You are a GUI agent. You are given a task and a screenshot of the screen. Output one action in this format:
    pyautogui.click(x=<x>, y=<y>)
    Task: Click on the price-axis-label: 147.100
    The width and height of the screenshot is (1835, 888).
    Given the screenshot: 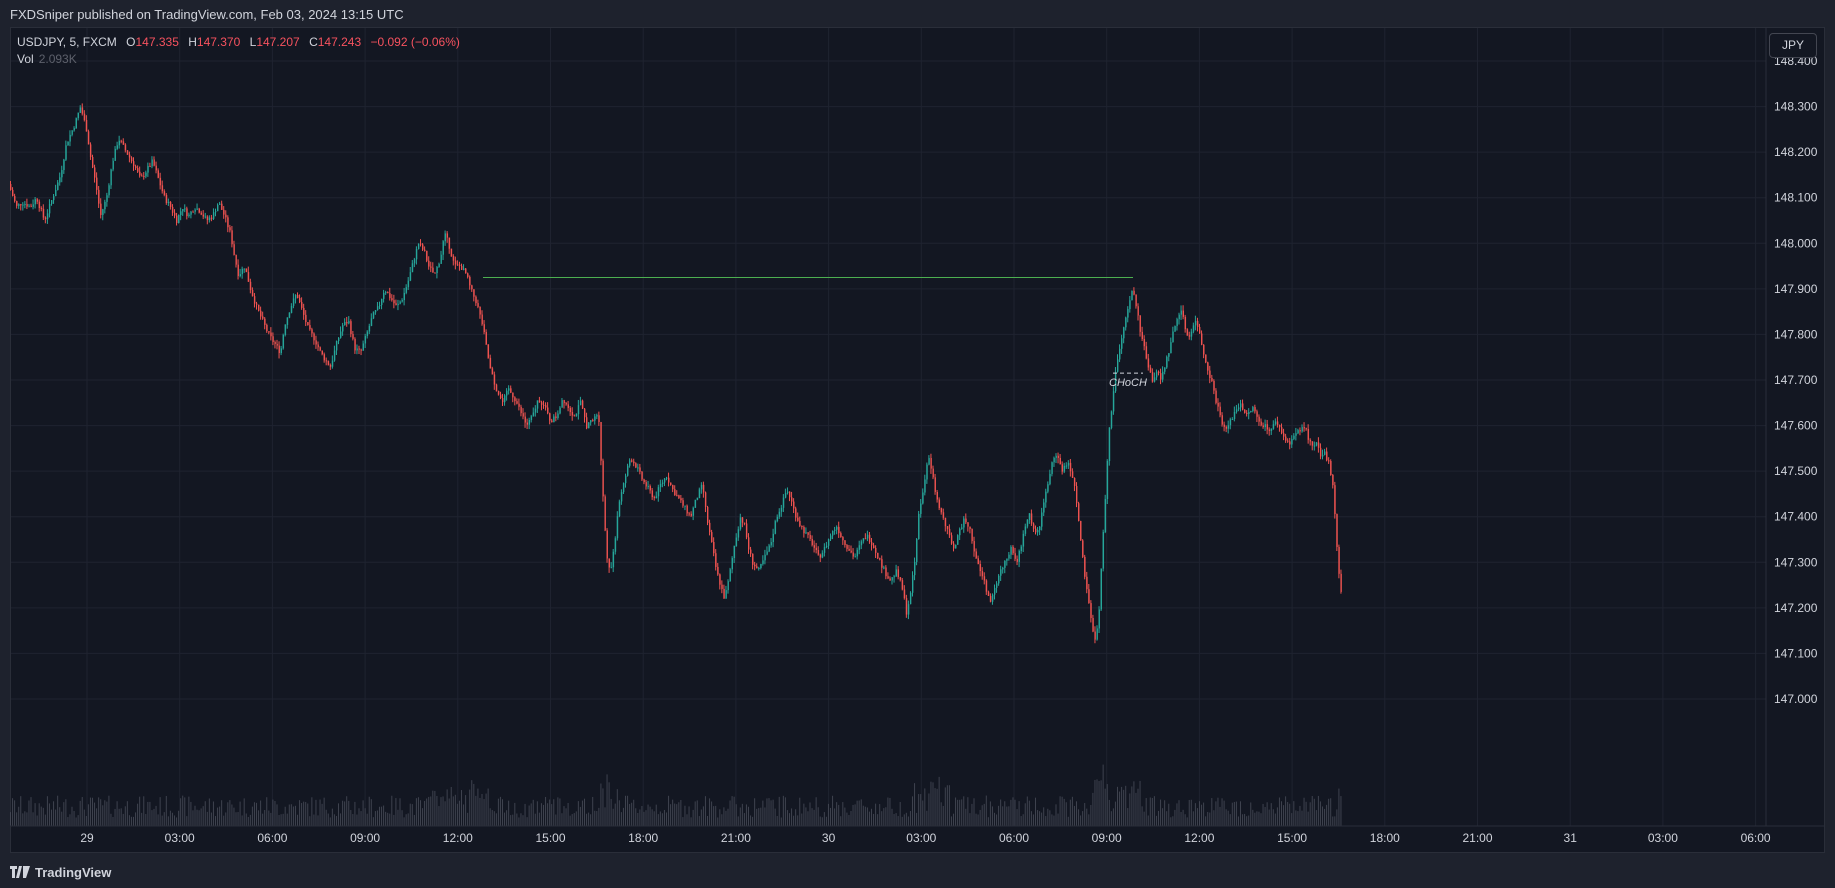 What is the action you would take?
    pyautogui.click(x=1796, y=653)
    